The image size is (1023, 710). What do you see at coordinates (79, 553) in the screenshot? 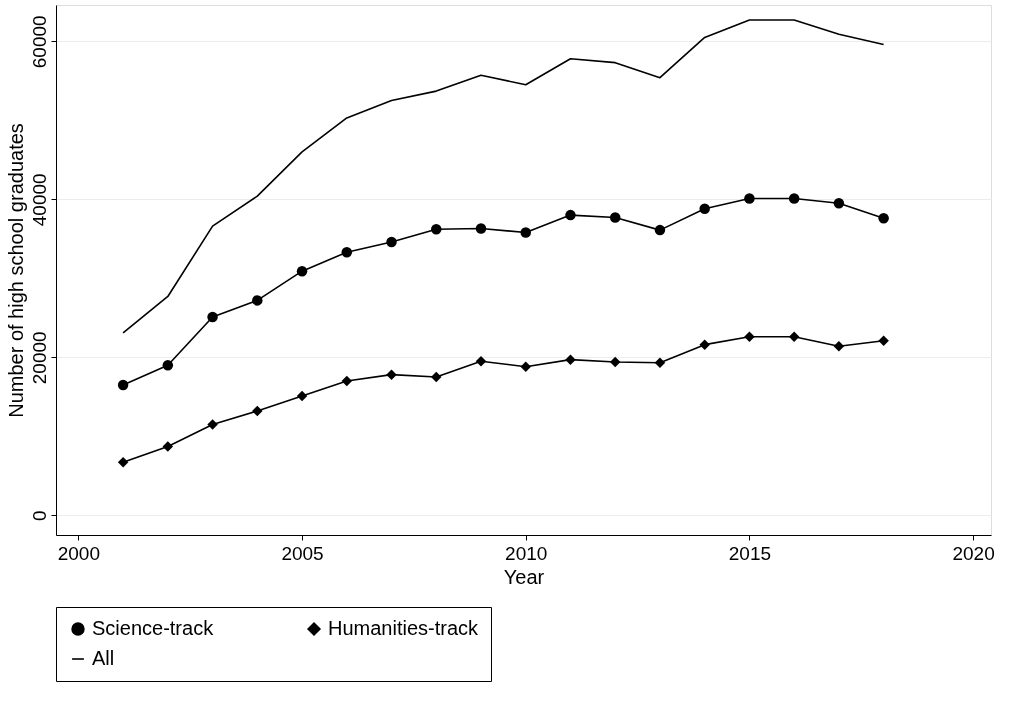
I see `x-tick-label: 2000` at bounding box center [79, 553].